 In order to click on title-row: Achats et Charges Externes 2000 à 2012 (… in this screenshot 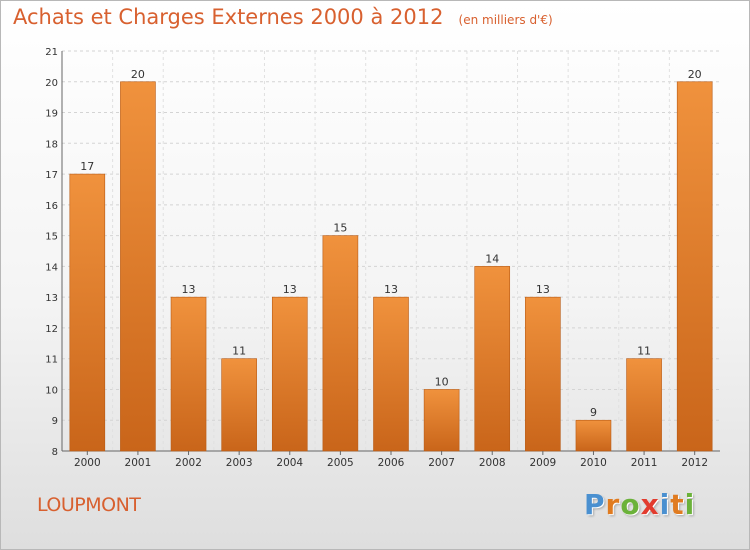, I will do `click(283, 17)`.